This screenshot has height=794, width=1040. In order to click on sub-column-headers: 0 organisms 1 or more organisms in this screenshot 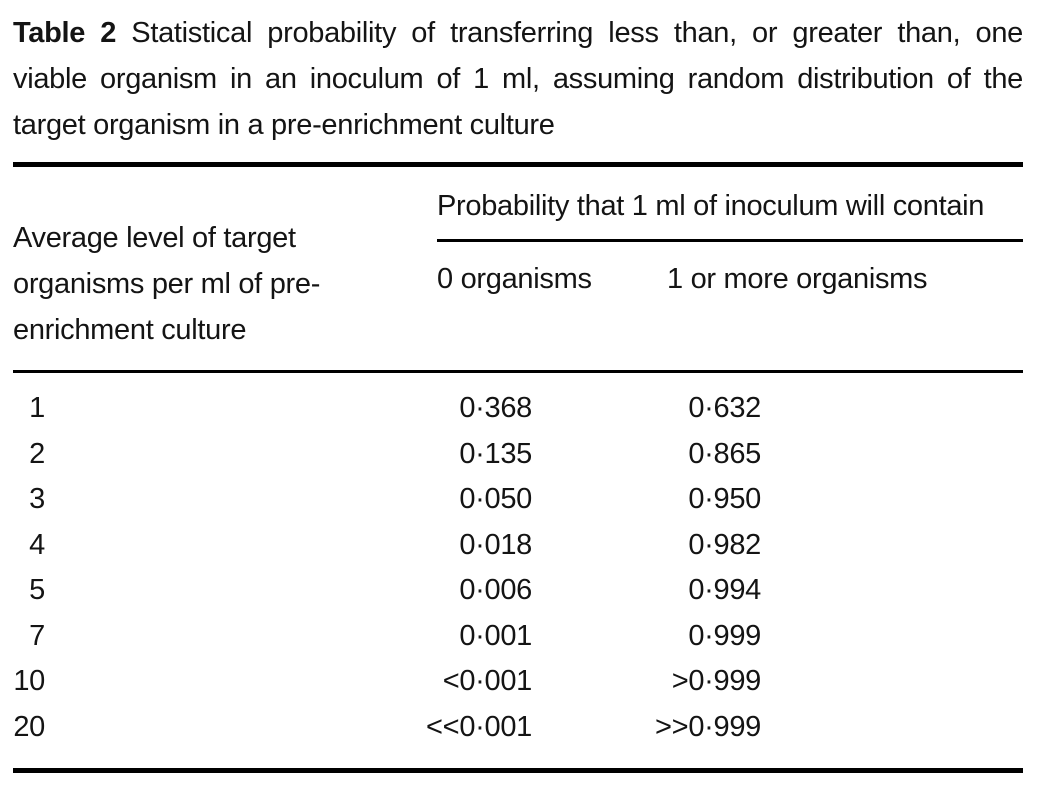, I will do `click(730, 279)`.